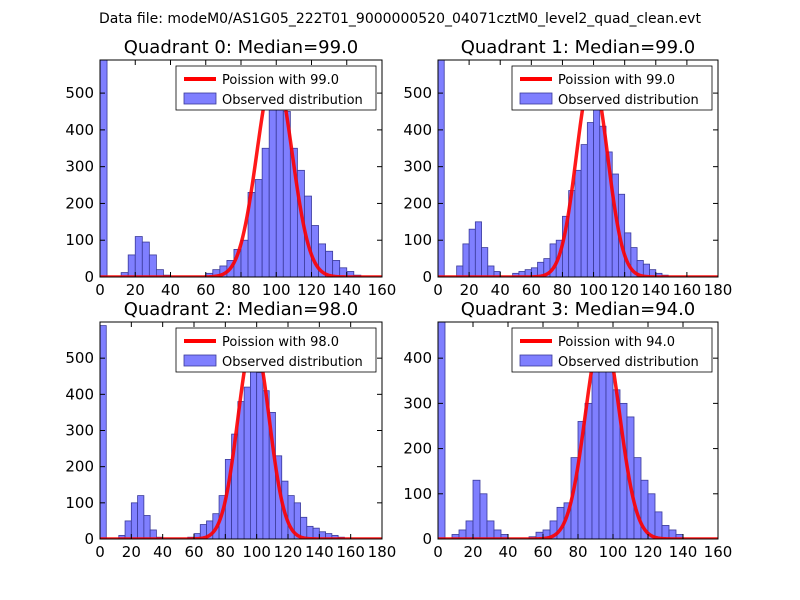  I want to click on legend: Poission with 98.0 Observed distribution, so click(276, 350).